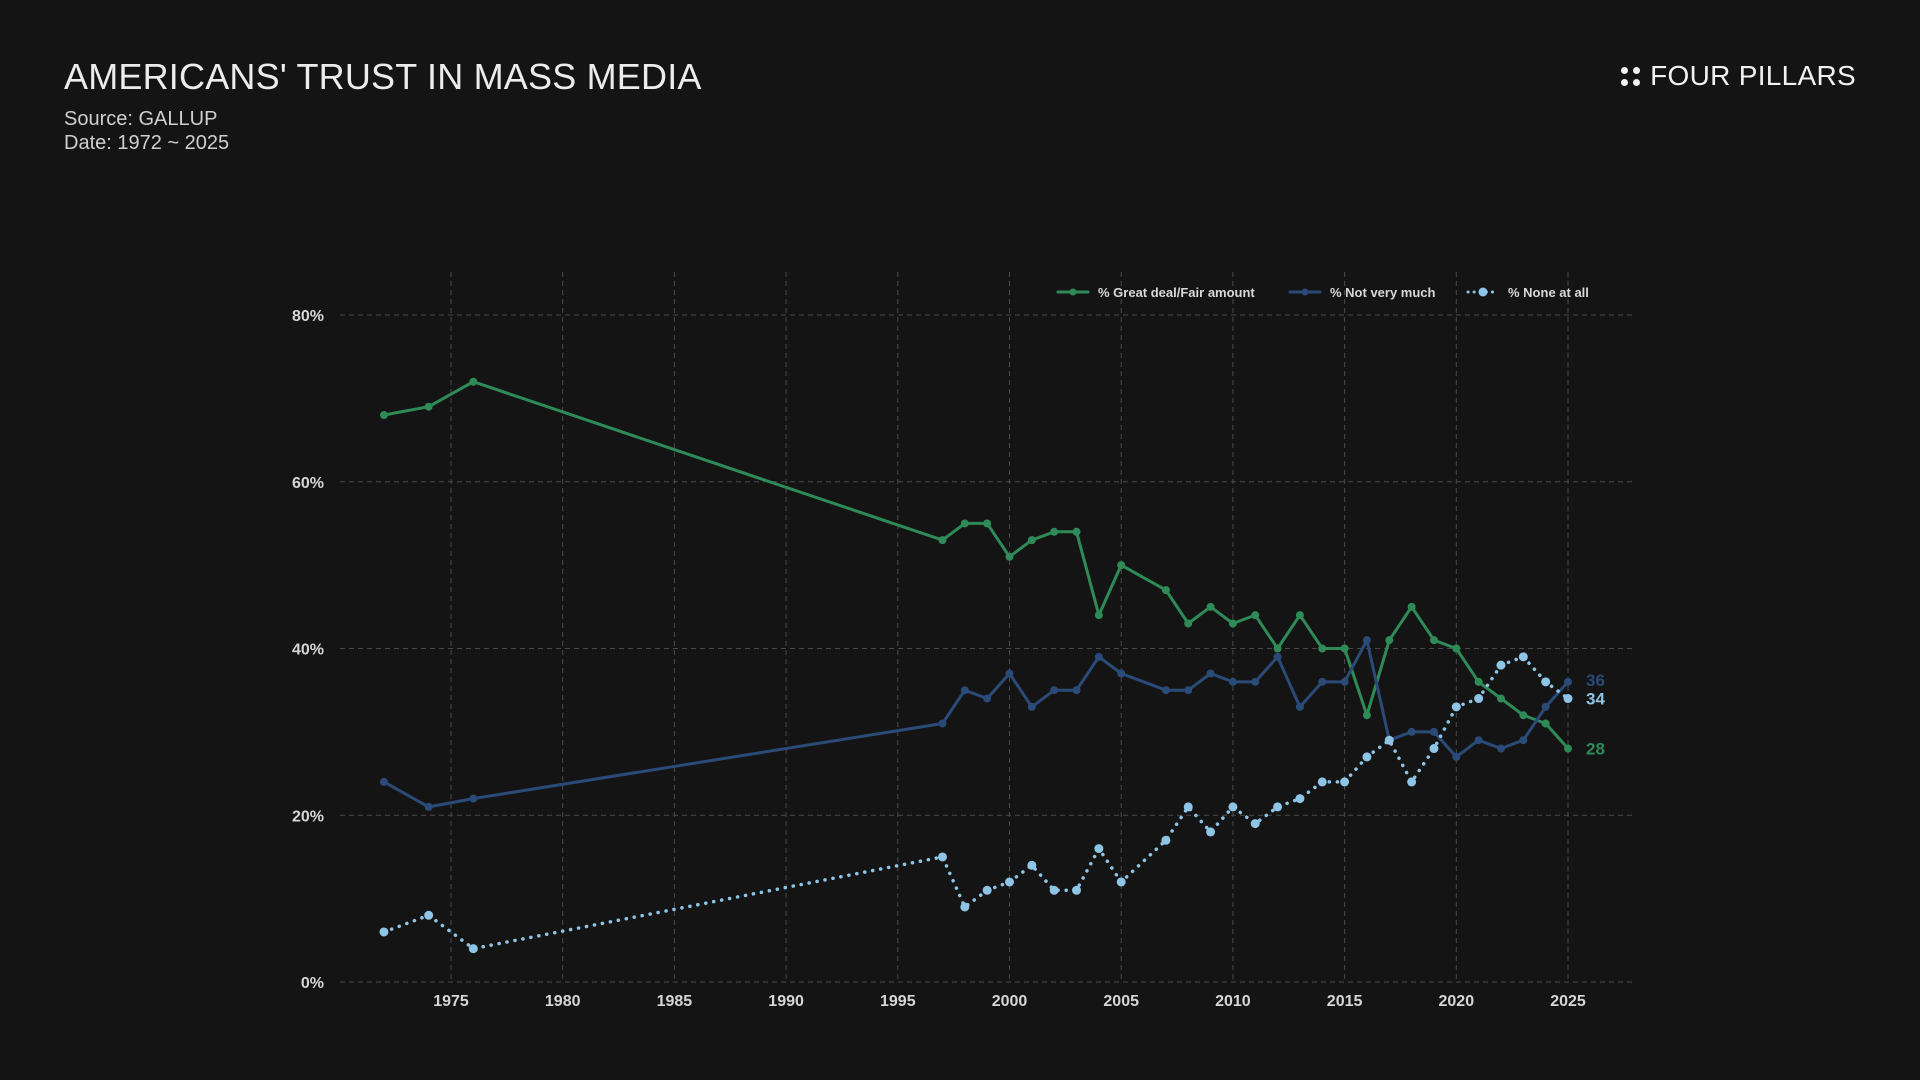  I want to click on y-tick-label: 40%, so click(308, 650).